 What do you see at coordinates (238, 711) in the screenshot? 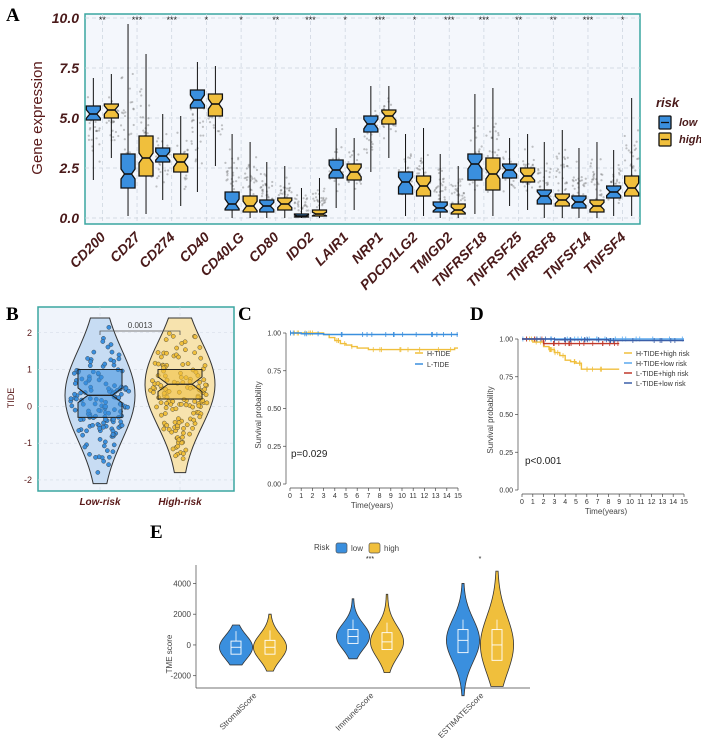
I see `panel-e-x-tick: StromalScore` at bounding box center [238, 711].